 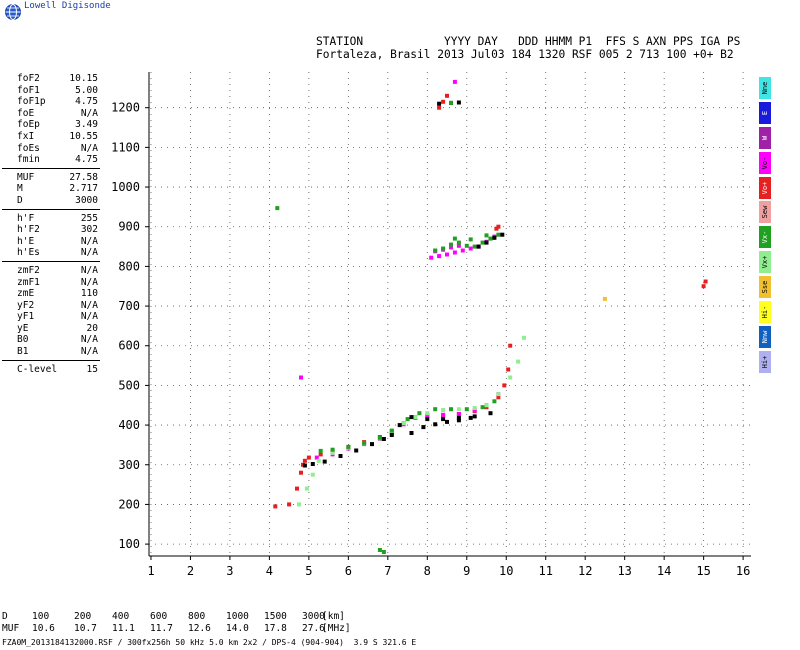 What do you see at coordinates (23, 328) in the screenshot?
I see `param-name: yE` at bounding box center [23, 328].